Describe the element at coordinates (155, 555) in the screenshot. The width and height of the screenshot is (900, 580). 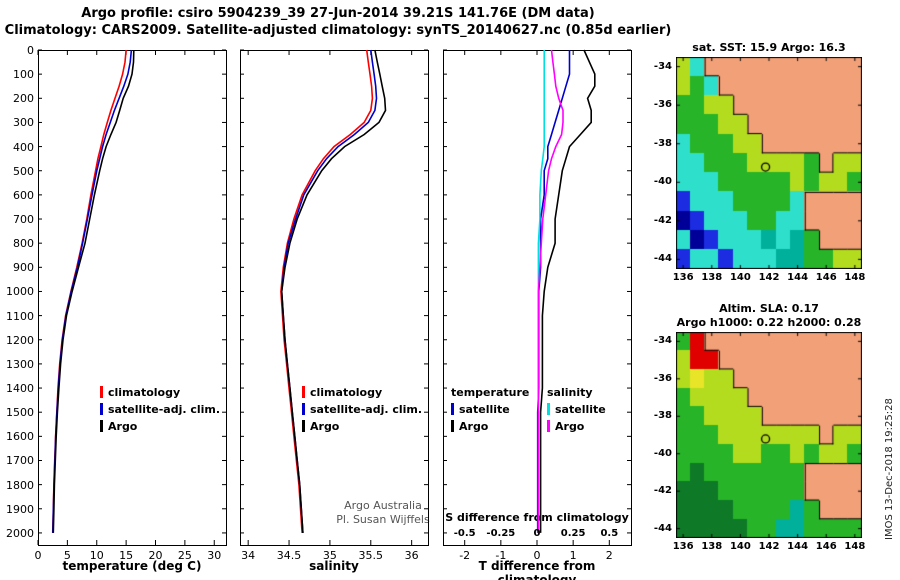
I see `x-tick-label: 20` at that location.